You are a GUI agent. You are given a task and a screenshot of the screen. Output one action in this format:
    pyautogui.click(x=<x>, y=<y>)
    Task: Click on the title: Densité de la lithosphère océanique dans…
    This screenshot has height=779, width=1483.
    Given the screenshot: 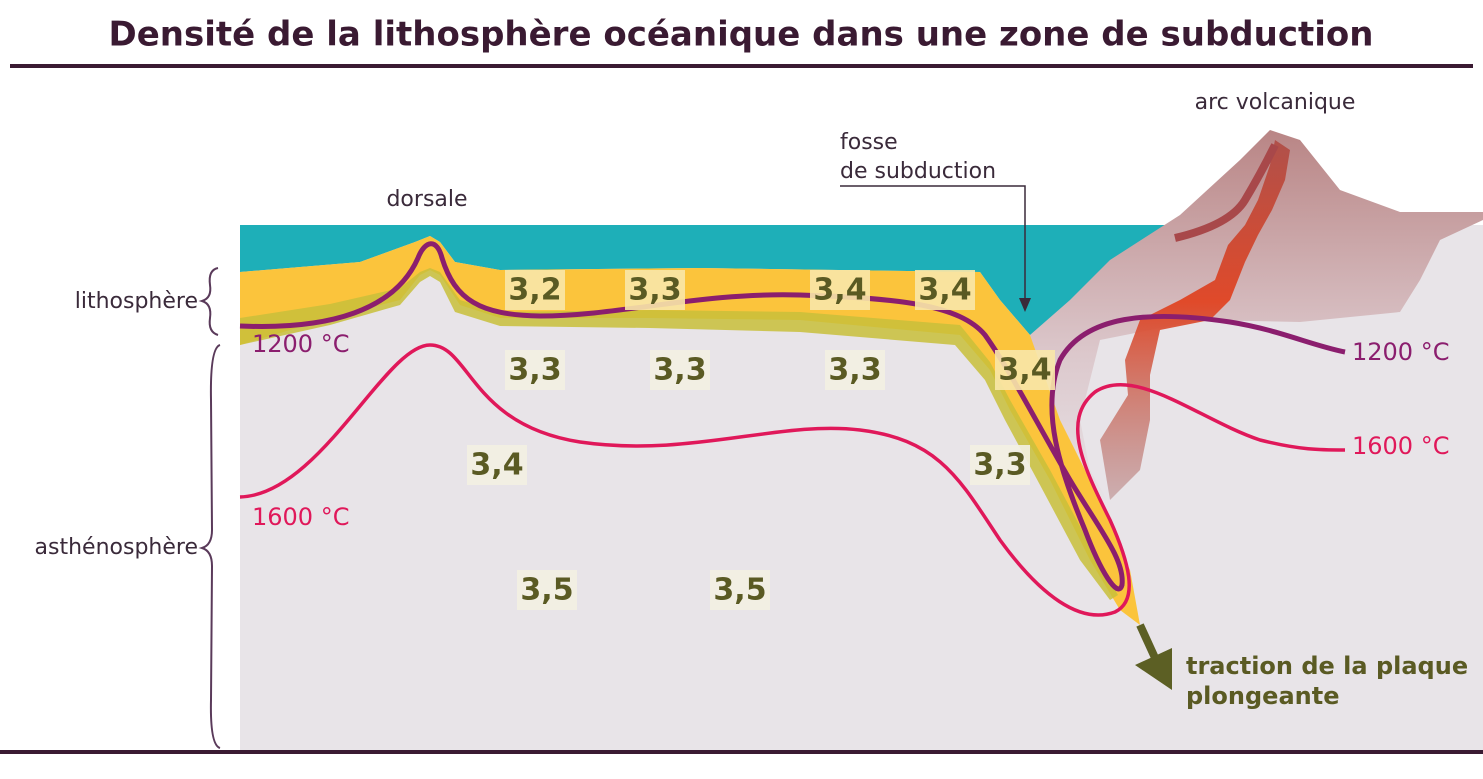 What is the action you would take?
    pyautogui.click(x=741, y=35)
    